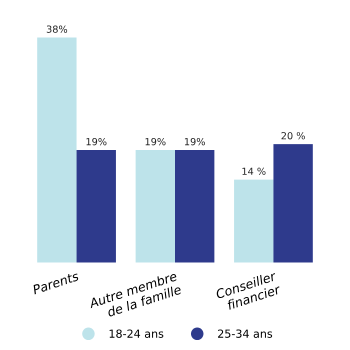 The image size is (350, 350). Describe the element at coordinates (245, 333) in the screenshot. I see `legend-label: 25-34 ans` at that location.